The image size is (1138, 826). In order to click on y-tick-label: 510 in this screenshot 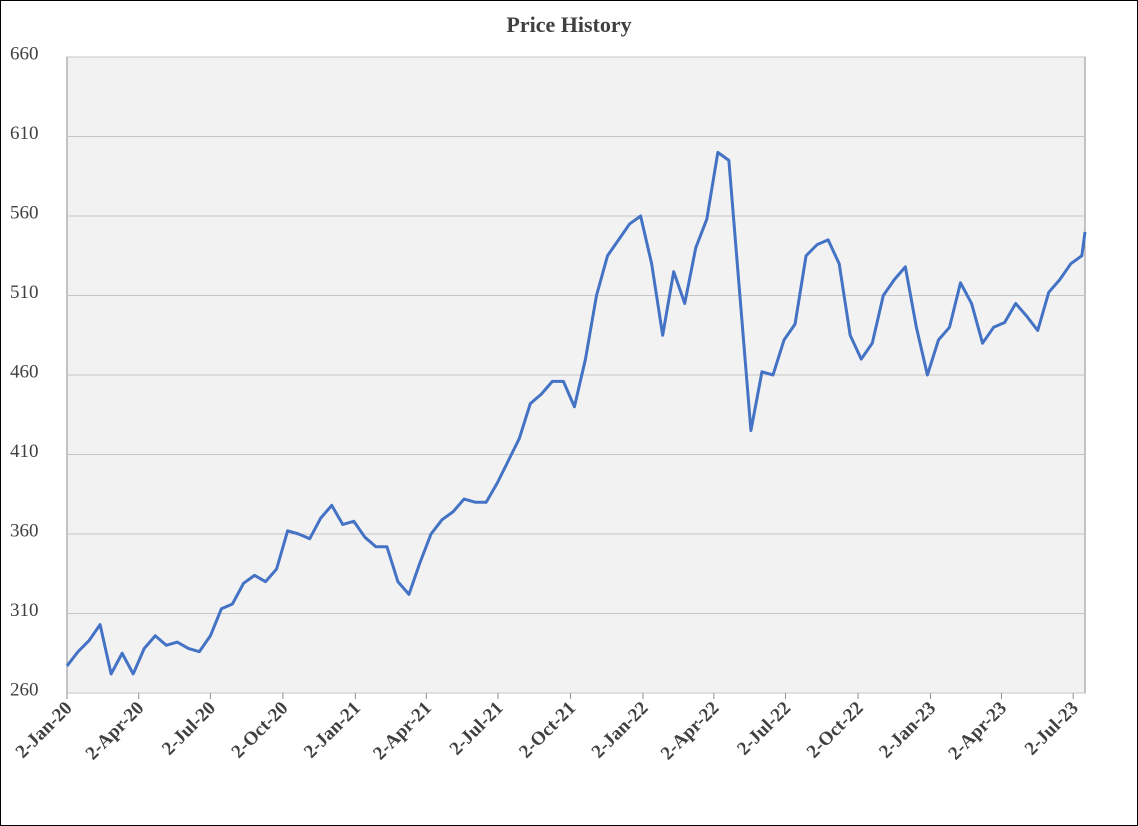, I will do `click(24, 292)`.